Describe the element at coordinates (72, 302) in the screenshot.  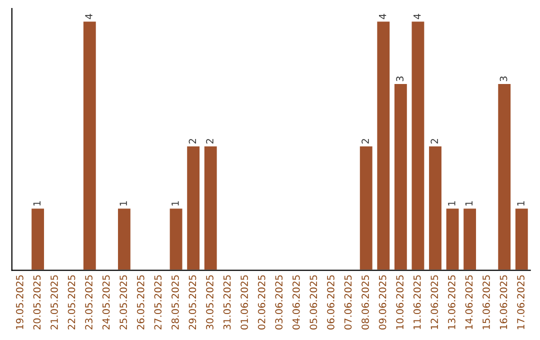
I see `x-tick-label: 22.05.2025` at that location.